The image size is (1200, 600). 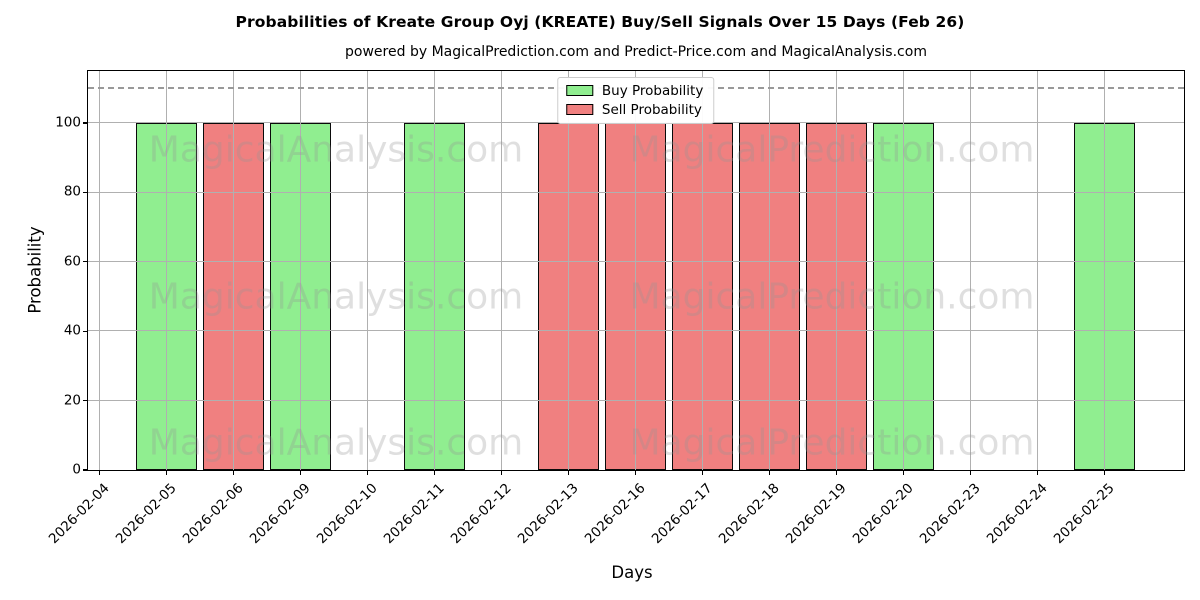 I want to click on y-tick-label: 0, so click(x=76, y=469).